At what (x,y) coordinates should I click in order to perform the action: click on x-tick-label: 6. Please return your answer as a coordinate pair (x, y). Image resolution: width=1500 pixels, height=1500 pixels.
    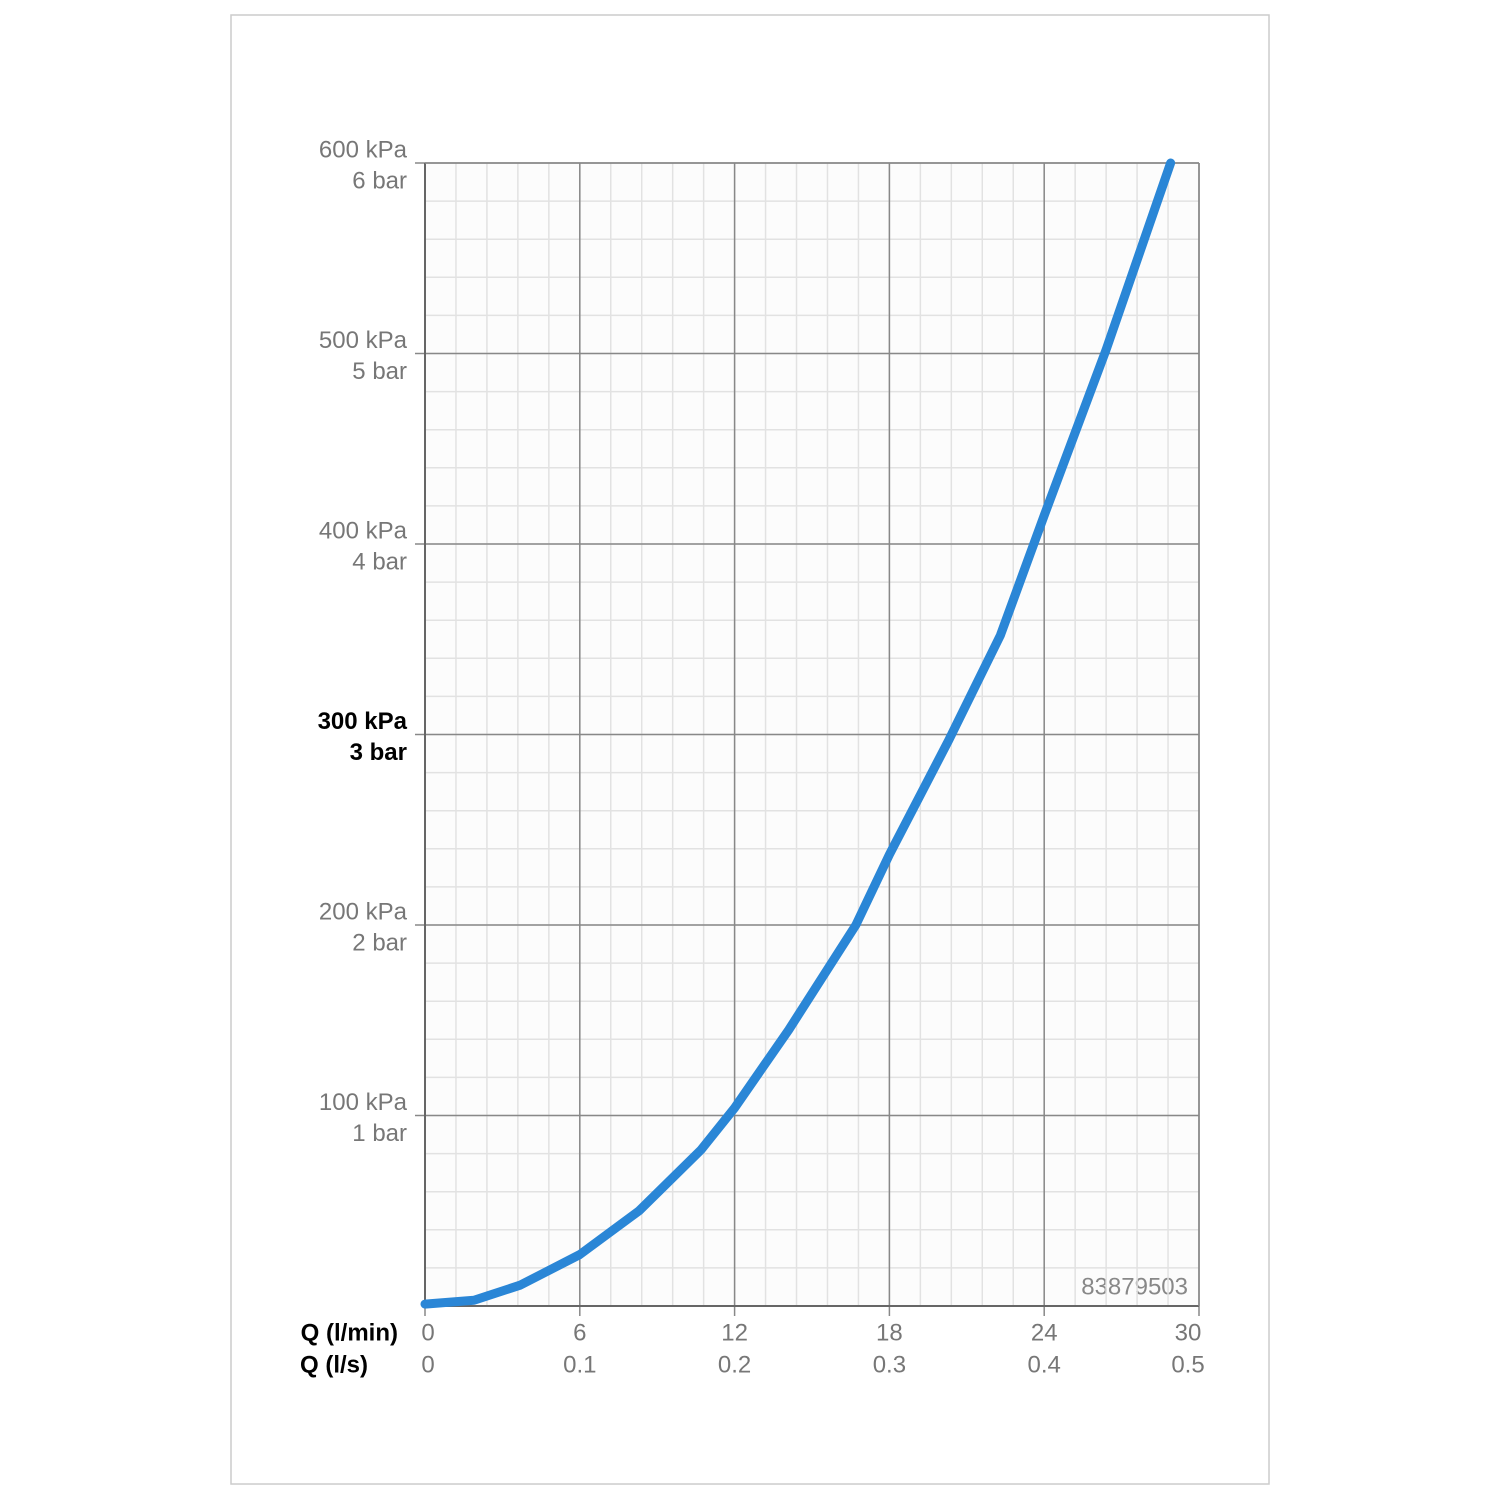
    Looking at the image, I should click on (579, 1332).